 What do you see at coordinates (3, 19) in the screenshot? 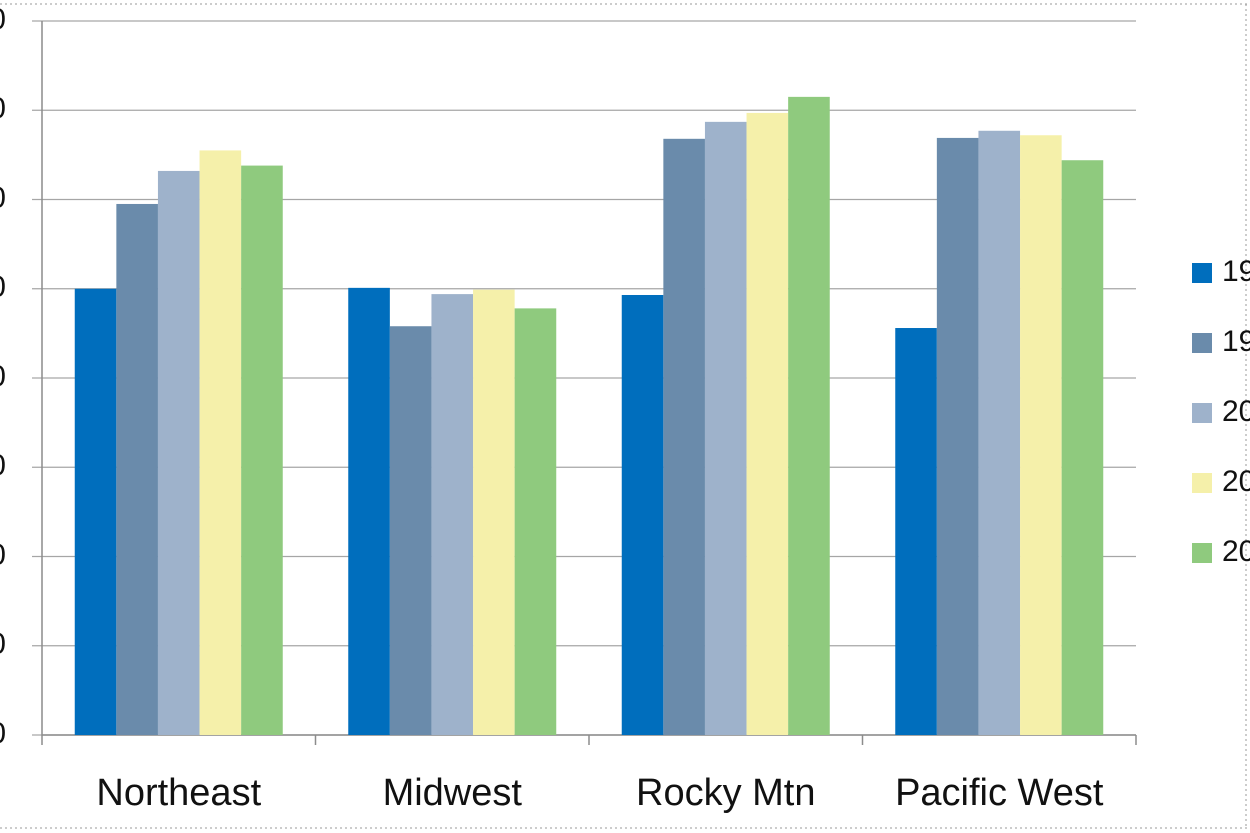
I see `y-tick-label: 80` at bounding box center [3, 19].